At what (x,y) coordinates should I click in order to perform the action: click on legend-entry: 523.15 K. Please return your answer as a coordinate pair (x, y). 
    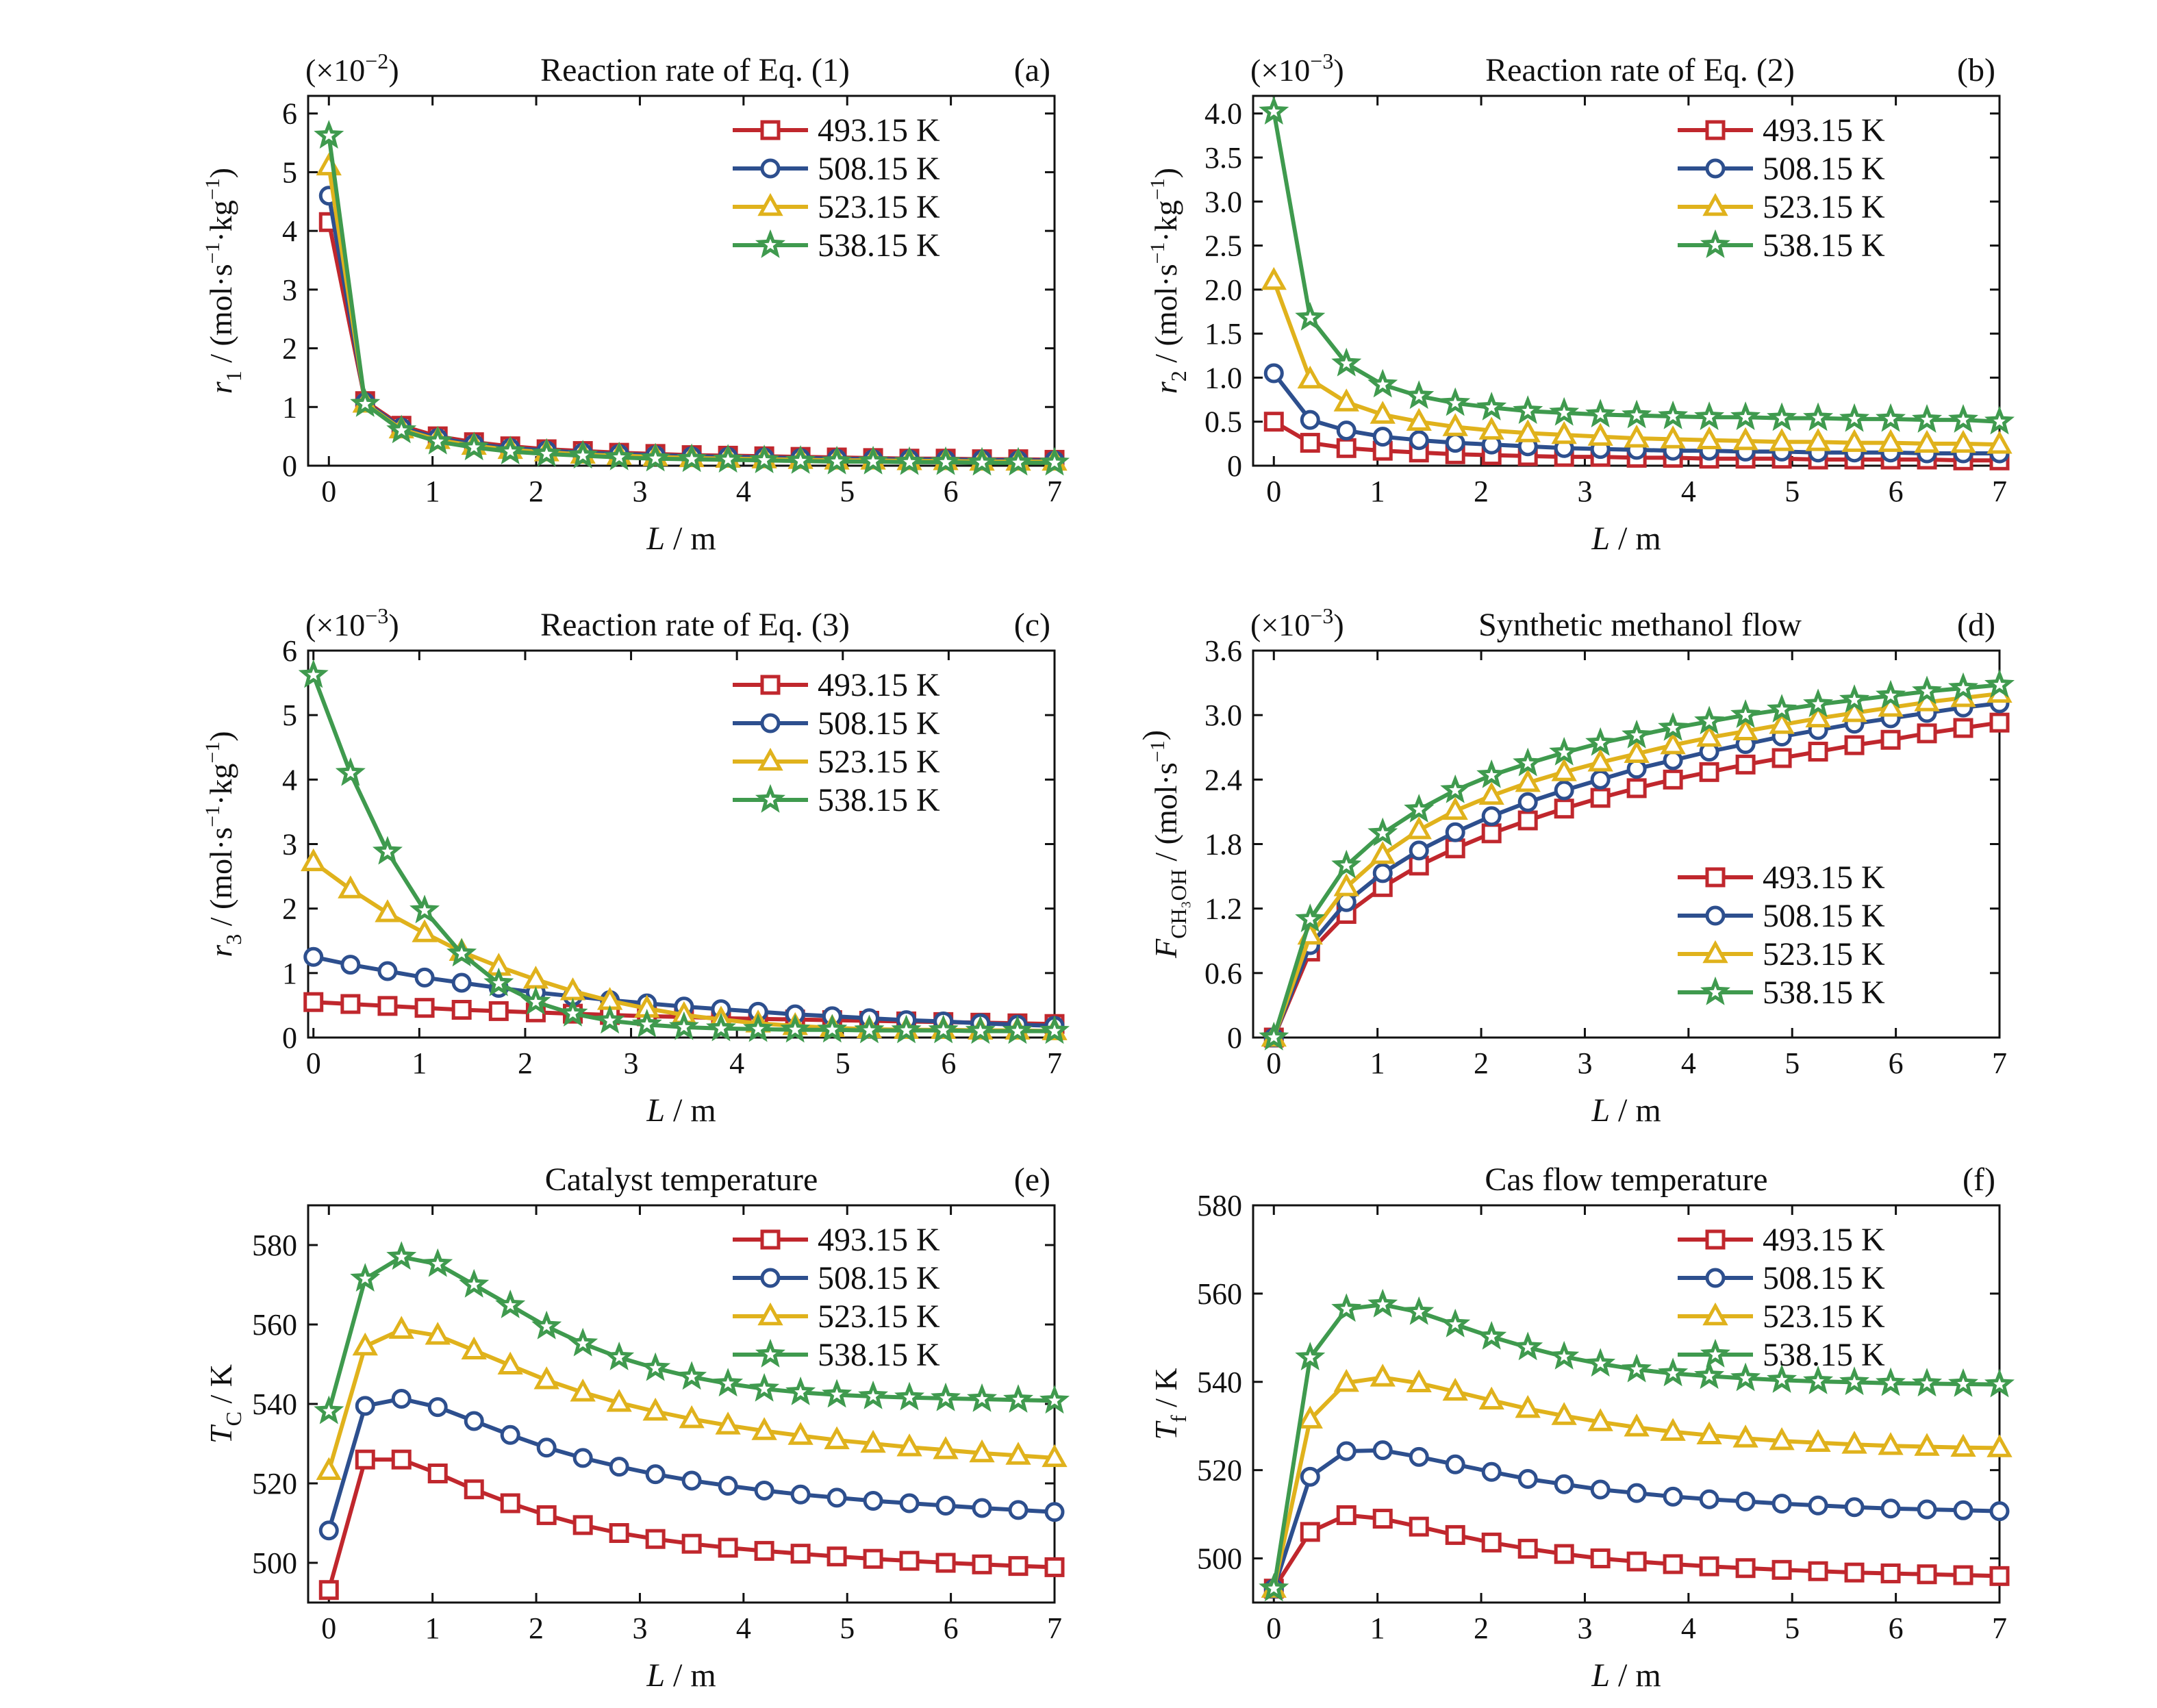
    Looking at the image, I should click on (879, 1316).